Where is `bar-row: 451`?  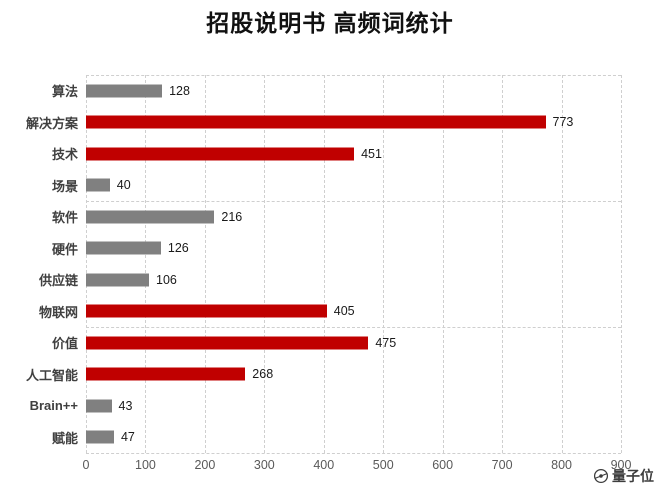
bar-row: 451 is located at coordinates (353, 154).